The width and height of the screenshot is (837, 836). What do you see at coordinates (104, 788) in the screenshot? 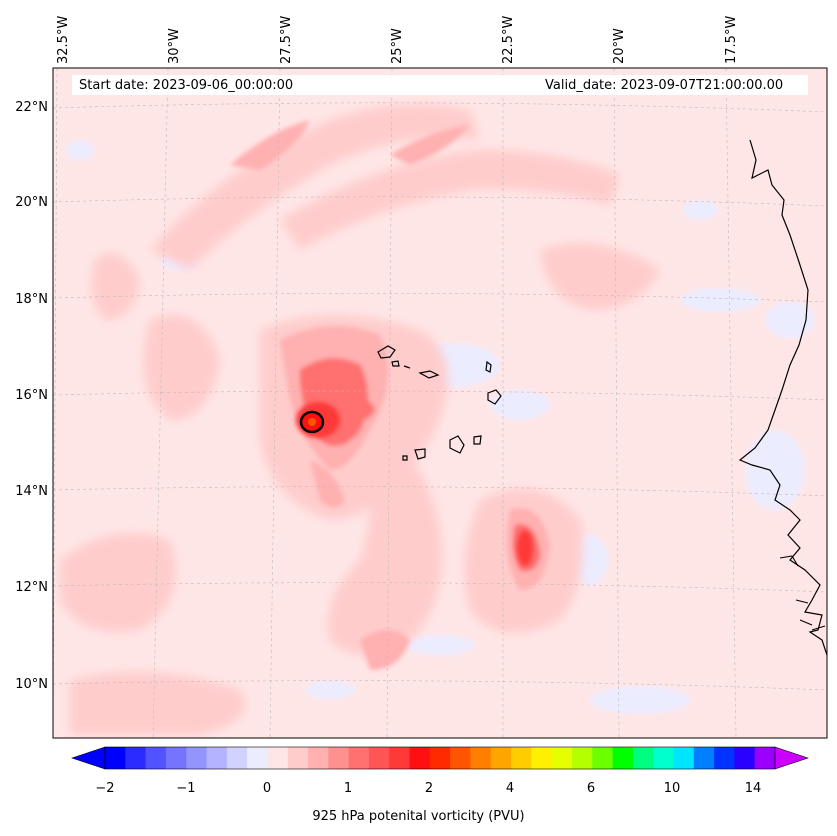
I see `colorbar-tick-label: −2` at bounding box center [104, 788].